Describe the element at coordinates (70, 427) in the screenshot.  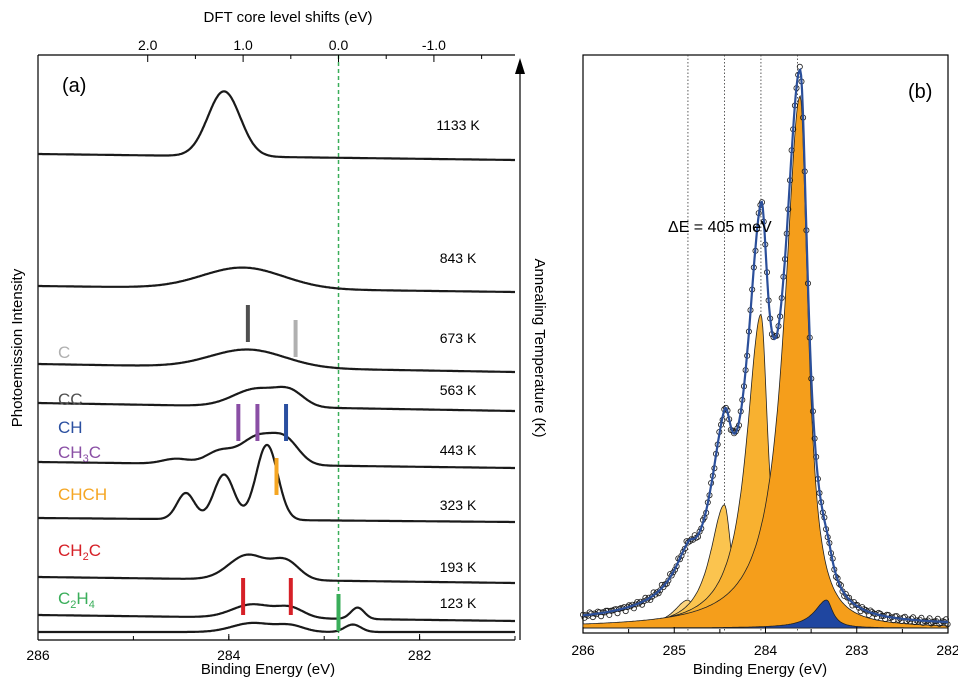
I see `species-label: CH` at that location.